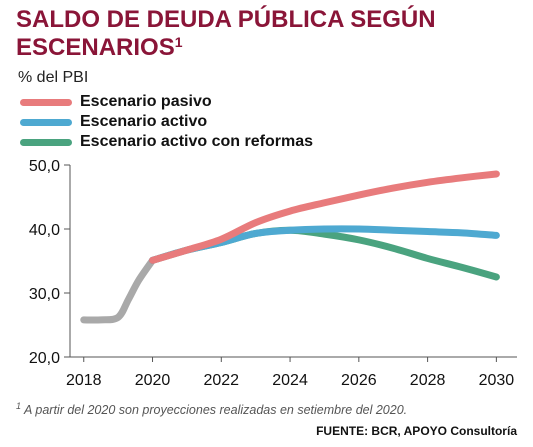  Describe the element at coordinates (44, 358) in the screenshot. I see `y-tick-label: 20,0` at that location.